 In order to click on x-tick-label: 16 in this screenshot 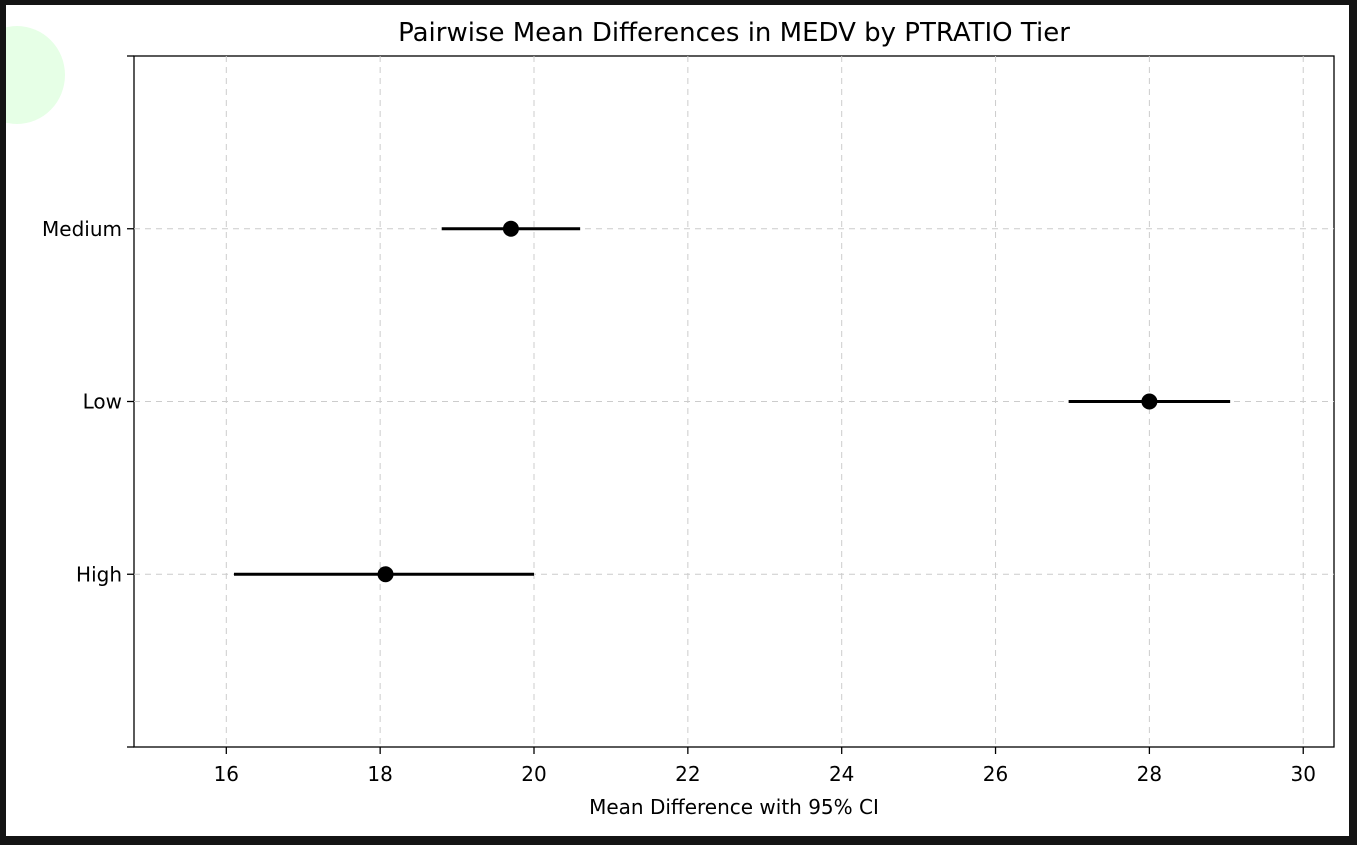, I will do `click(226, 774)`.